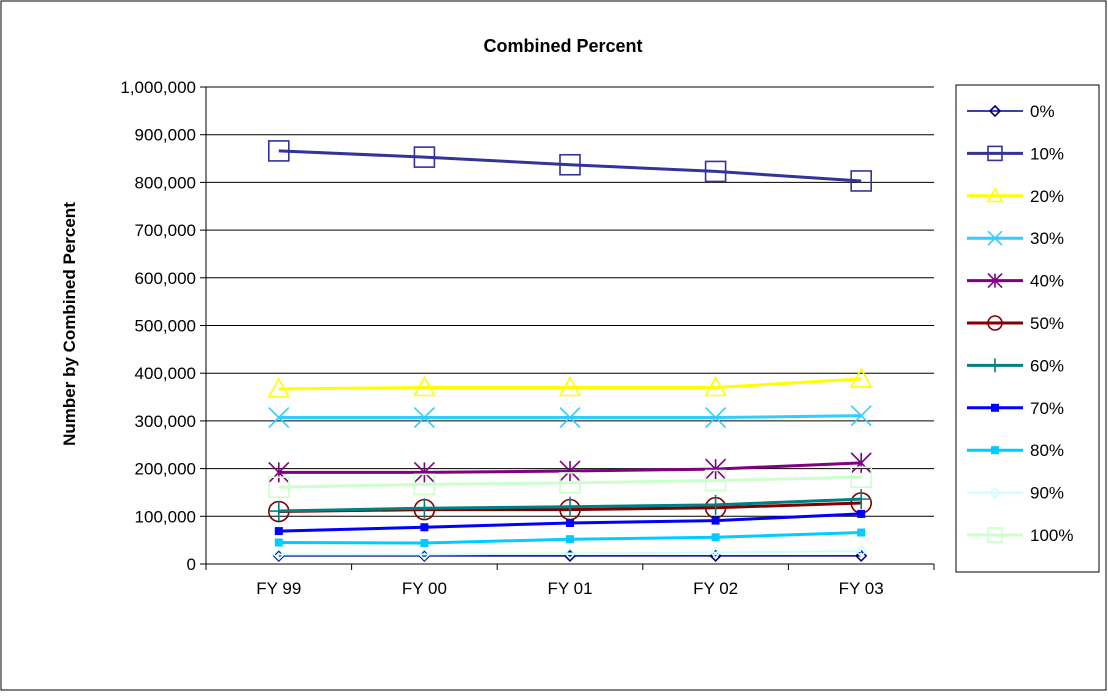 The image size is (1108, 697). I want to click on legend-item: 20%, so click(1015, 196).